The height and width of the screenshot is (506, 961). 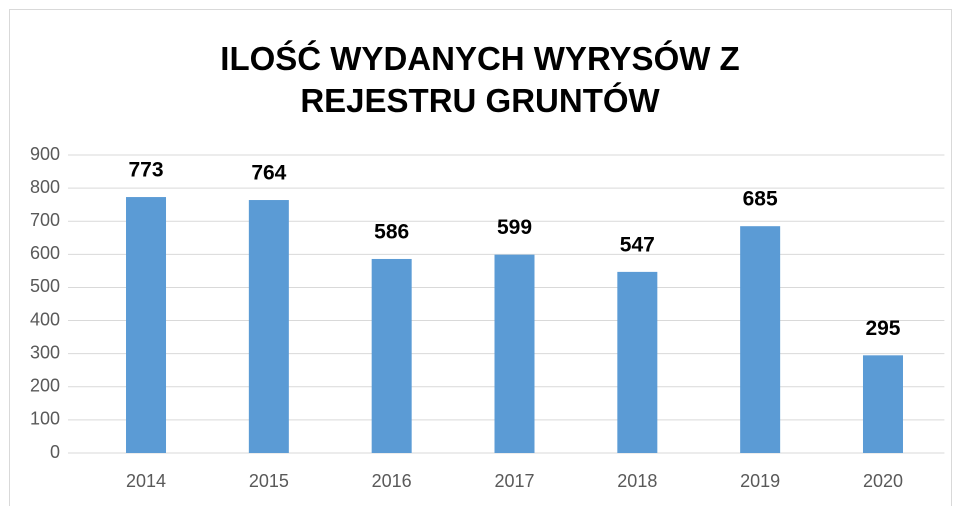 What do you see at coordinates (760, 481) in the screenshot?
I see `x-tick-label: 2019` at bounding box center [760, 481].